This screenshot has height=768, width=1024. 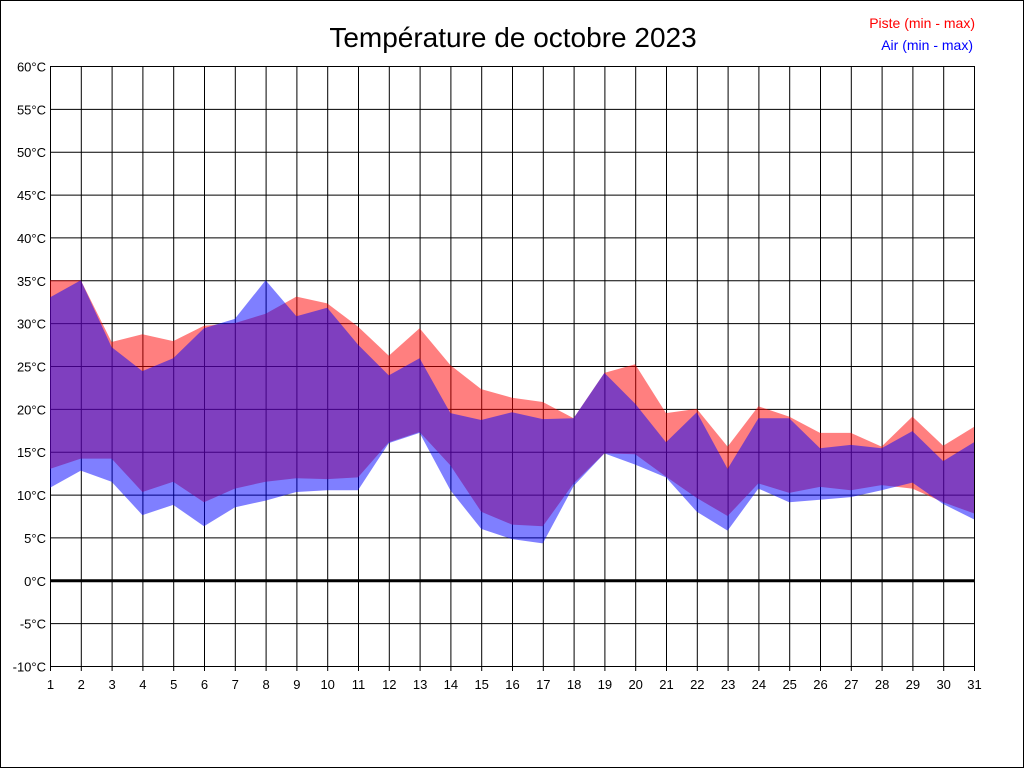 What do you see at coordinates (81, 684) in the screenshot?
I see `x-tick-label: 2` at bounding box center [81, 684].